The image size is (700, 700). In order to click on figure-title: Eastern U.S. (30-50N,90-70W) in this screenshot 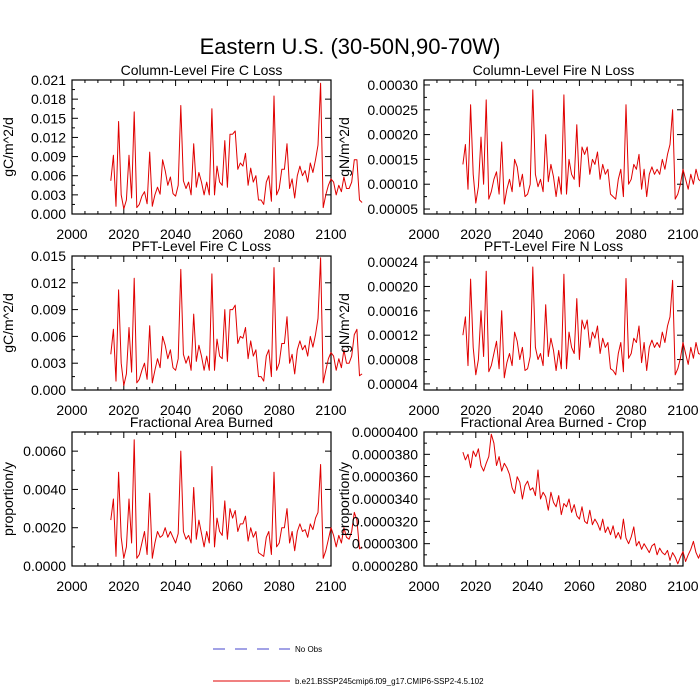, I will do `click(350, 46)`.